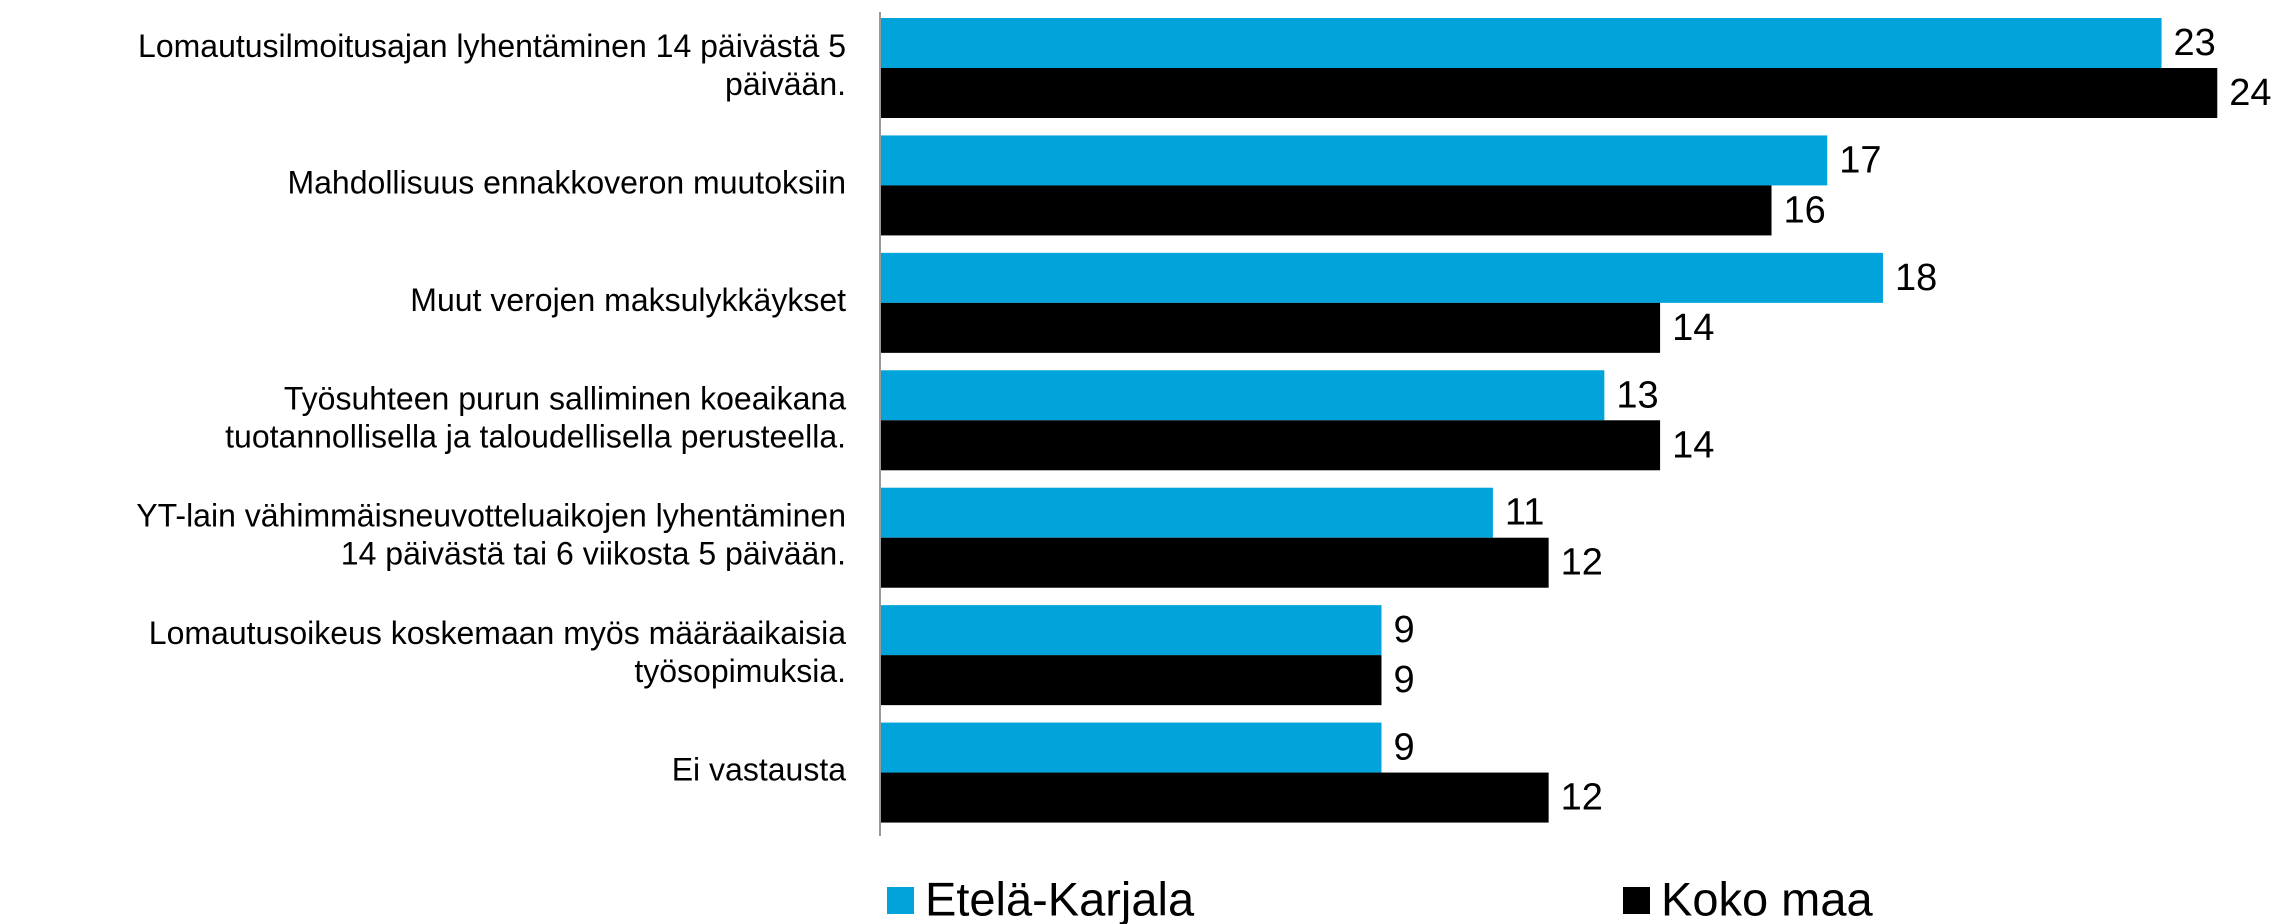 This screenshot has height=924, width=2293. Describe the element at coordinates (566, 183) in the screenshot. I see `category-label: Mahdollisuus ennakkoveron muutoksiin` at that location.